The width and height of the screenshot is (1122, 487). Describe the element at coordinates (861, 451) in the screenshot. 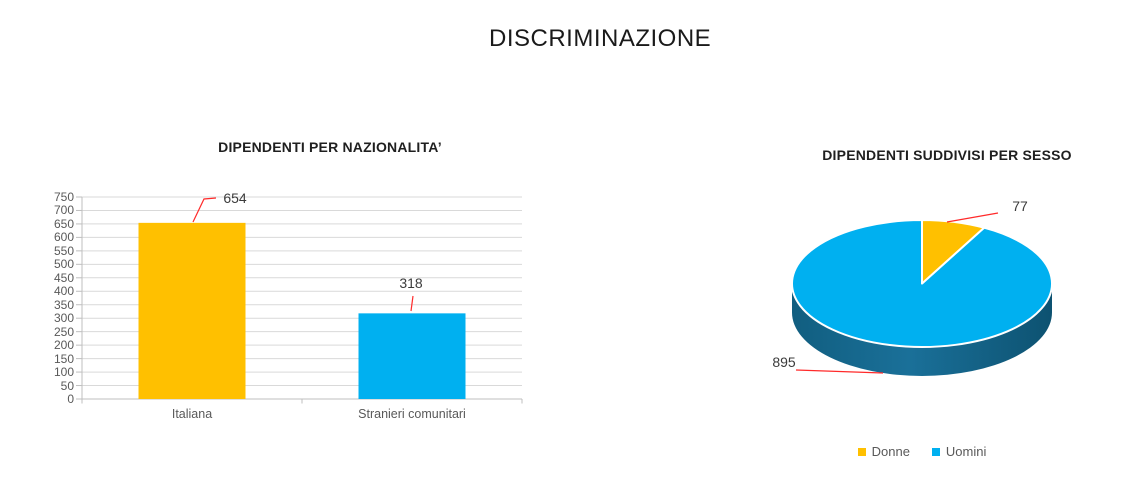

I see `donne-swatch-icon` at that location.